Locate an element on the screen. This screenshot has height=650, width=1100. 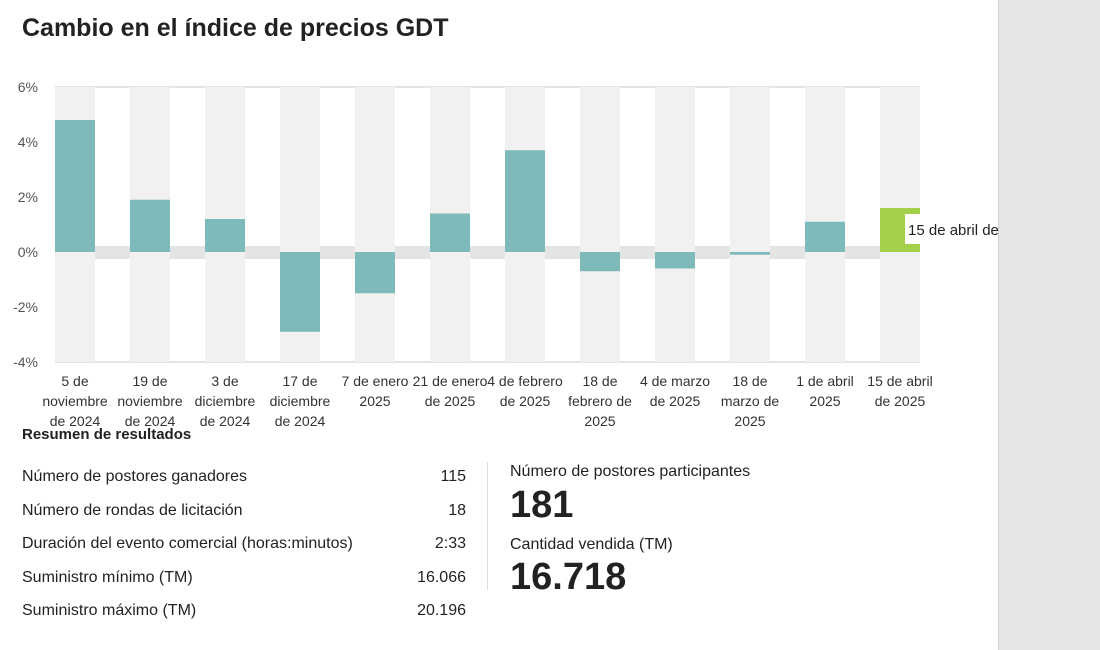
y-tick-label: -2% is located at coordinates (25, 307).